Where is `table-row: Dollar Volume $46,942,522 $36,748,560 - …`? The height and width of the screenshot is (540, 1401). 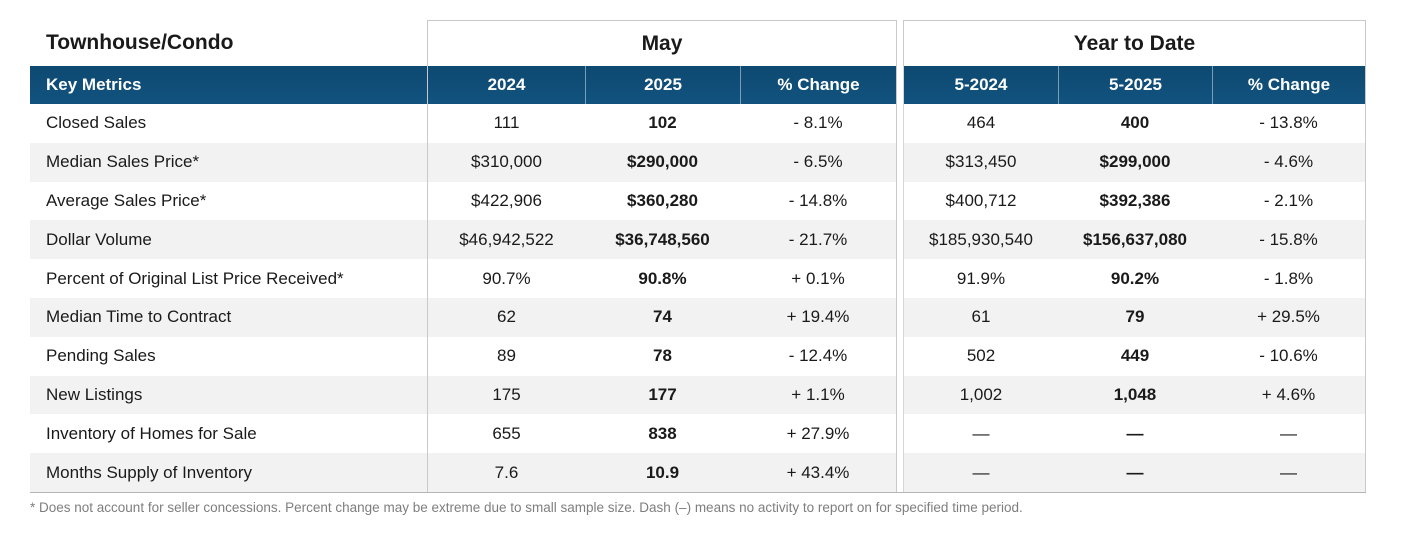
table-row: Dollar Volume $46,942,522 $36,748,560 - … is located at coordinates (698, 240).